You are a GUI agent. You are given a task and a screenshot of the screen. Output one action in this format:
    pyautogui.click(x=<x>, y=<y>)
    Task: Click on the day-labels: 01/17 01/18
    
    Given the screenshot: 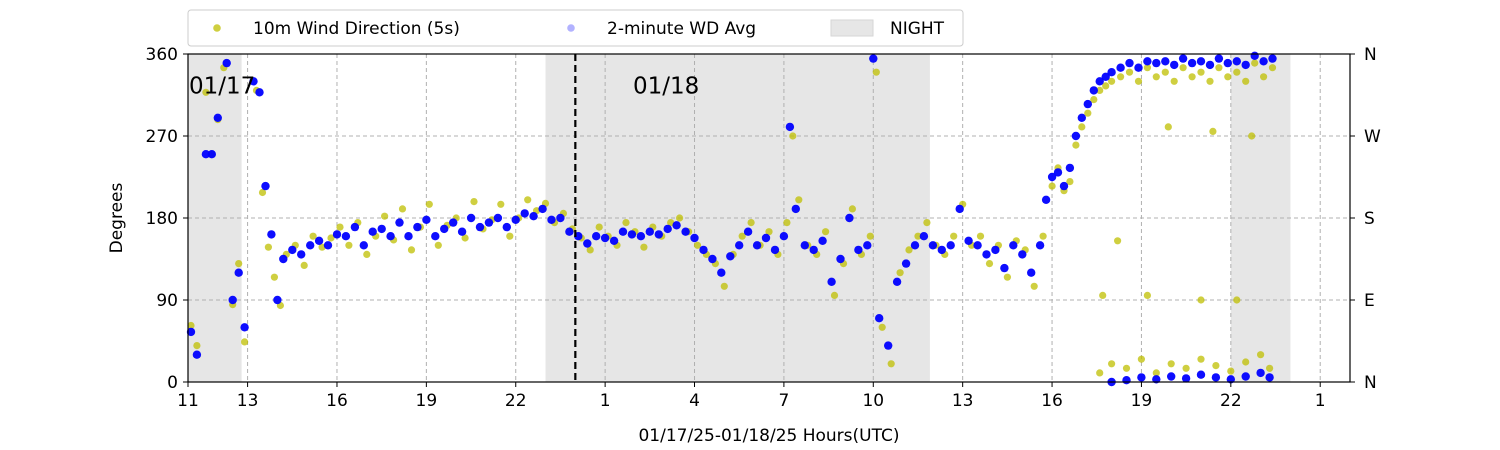 What is the action you would take?
    pyautogui.click(x=444, y=86)
    